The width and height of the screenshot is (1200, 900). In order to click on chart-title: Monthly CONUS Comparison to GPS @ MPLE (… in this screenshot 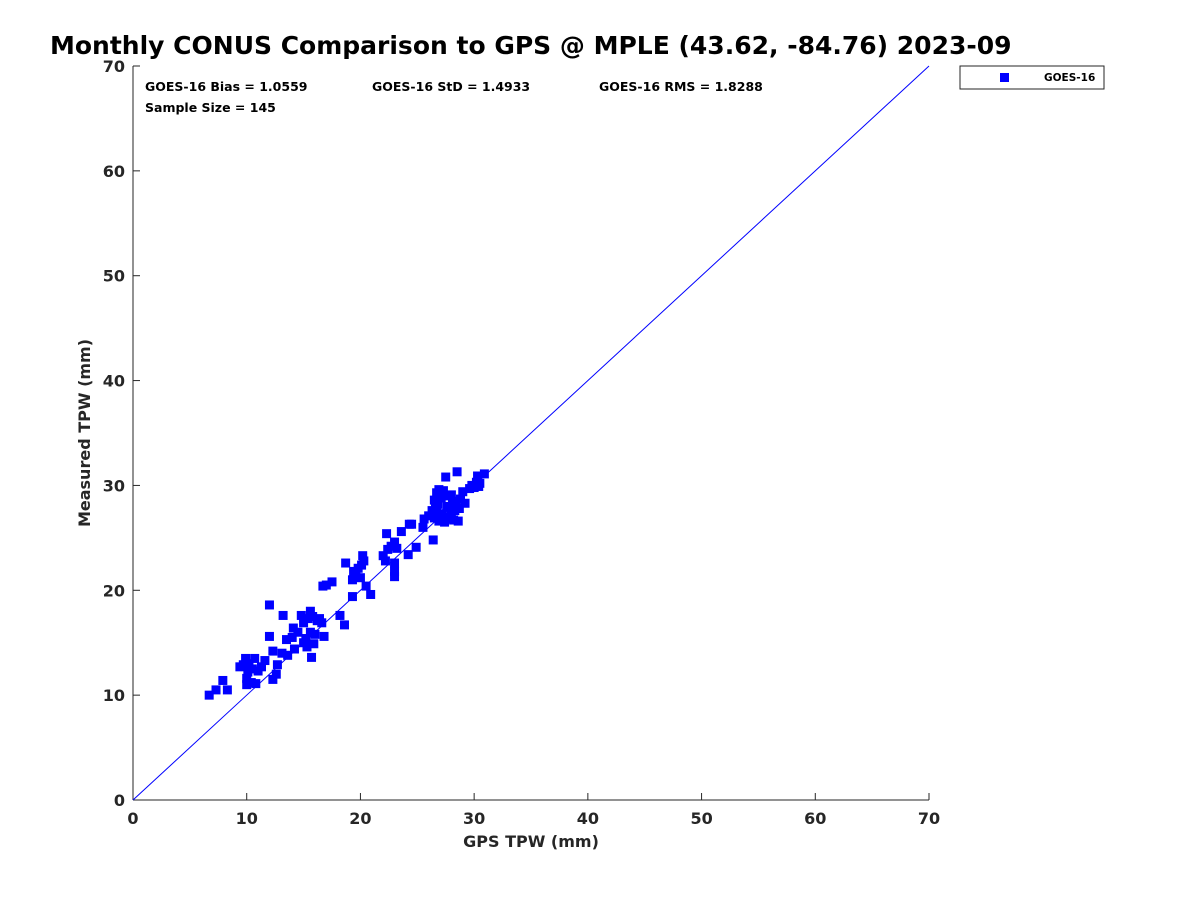, I will do `click(531, 45)`.